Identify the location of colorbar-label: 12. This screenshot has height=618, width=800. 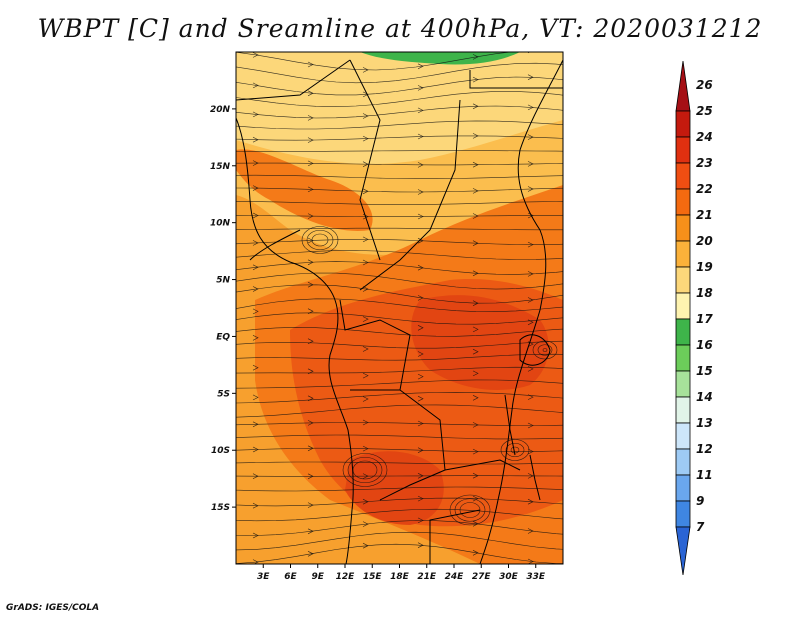
(704, 449).